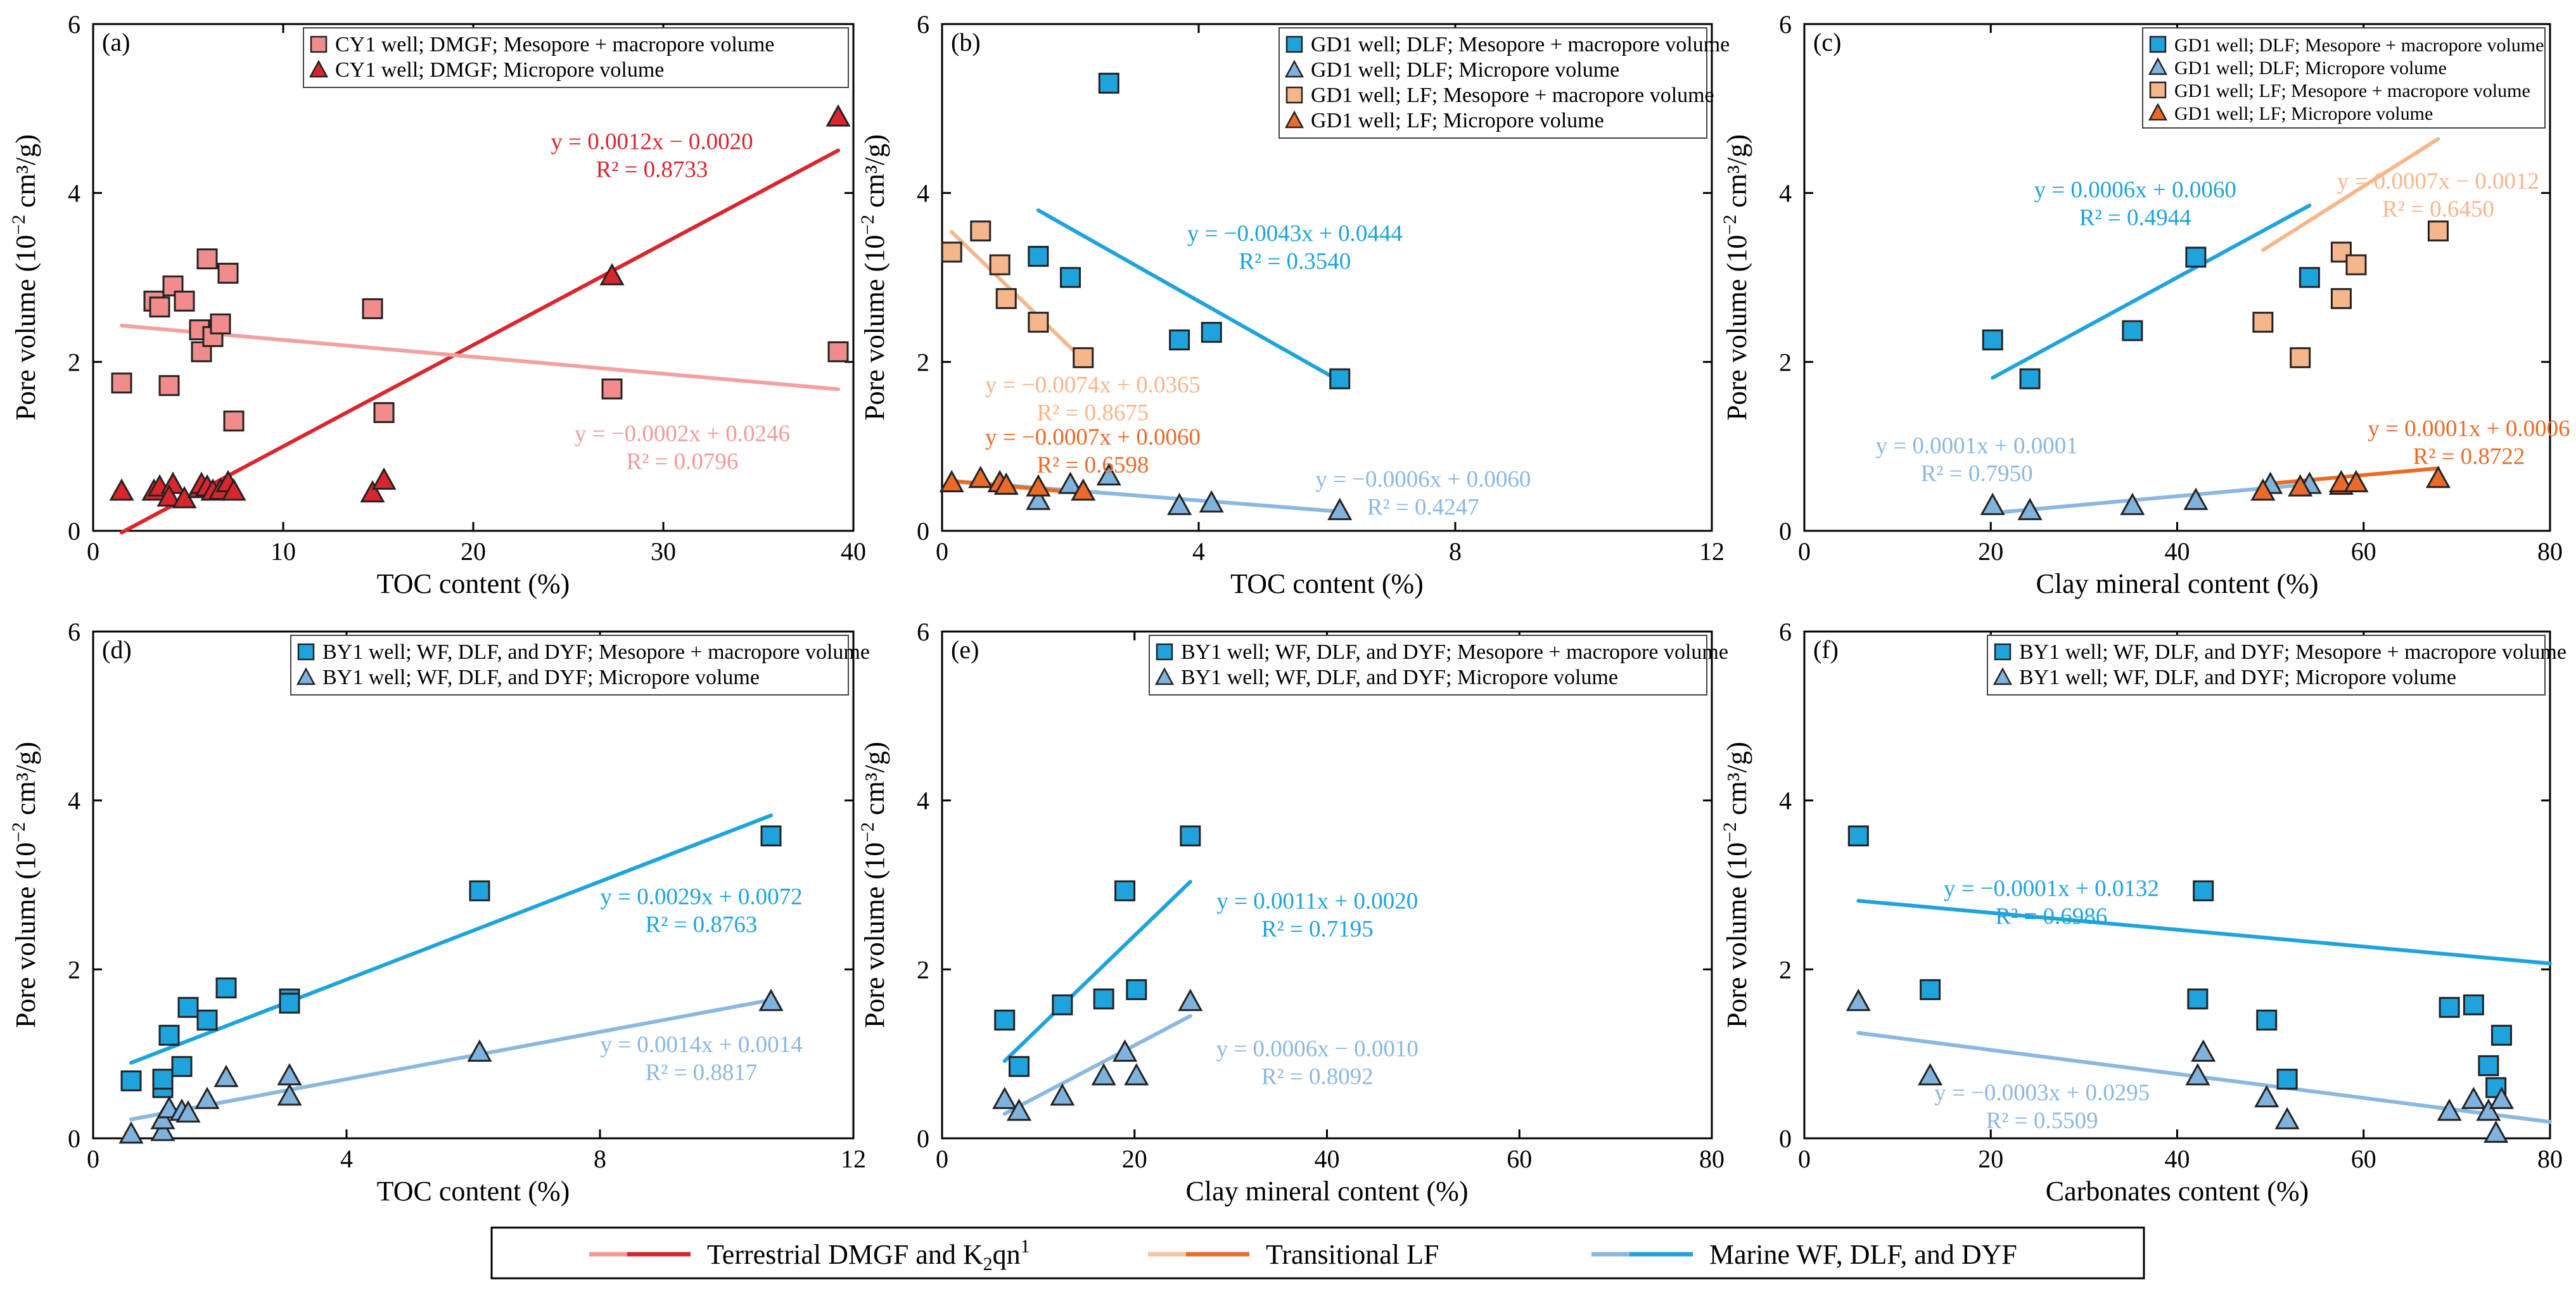  Describe the element at coordinates (283, 552) in the screenshot. I see `x-tick-label: 10` at that location.